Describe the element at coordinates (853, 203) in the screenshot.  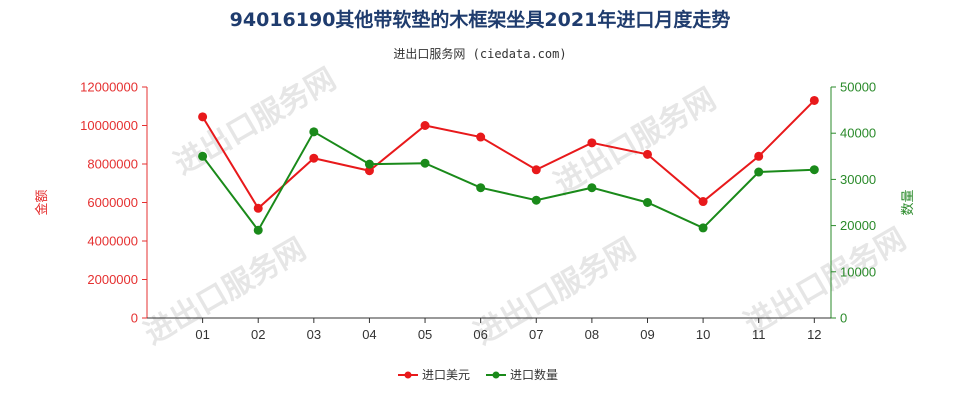
I see `right-axis-ticks: 0 10000 20000 30000 40000 50000` at that location.